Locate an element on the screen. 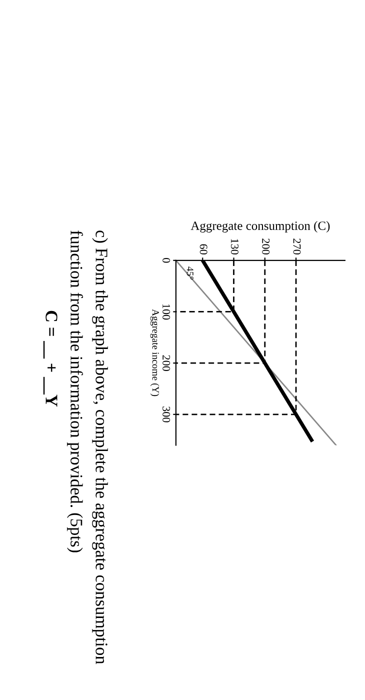 This screenshot has width=365, height=700. text: function from the information provided. (5pts) is located at coordinates (75, 391).